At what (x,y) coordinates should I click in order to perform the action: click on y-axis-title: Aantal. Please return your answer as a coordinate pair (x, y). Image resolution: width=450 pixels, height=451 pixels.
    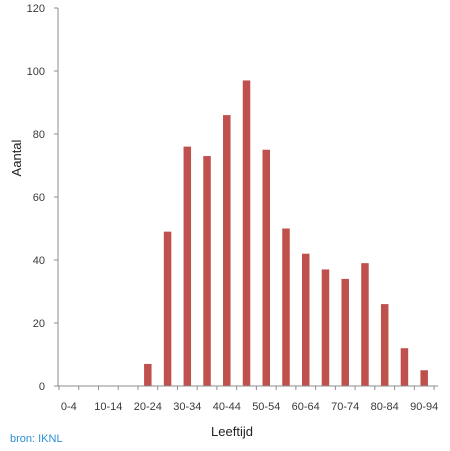
    Looking at the image, I should click on (16, 157).